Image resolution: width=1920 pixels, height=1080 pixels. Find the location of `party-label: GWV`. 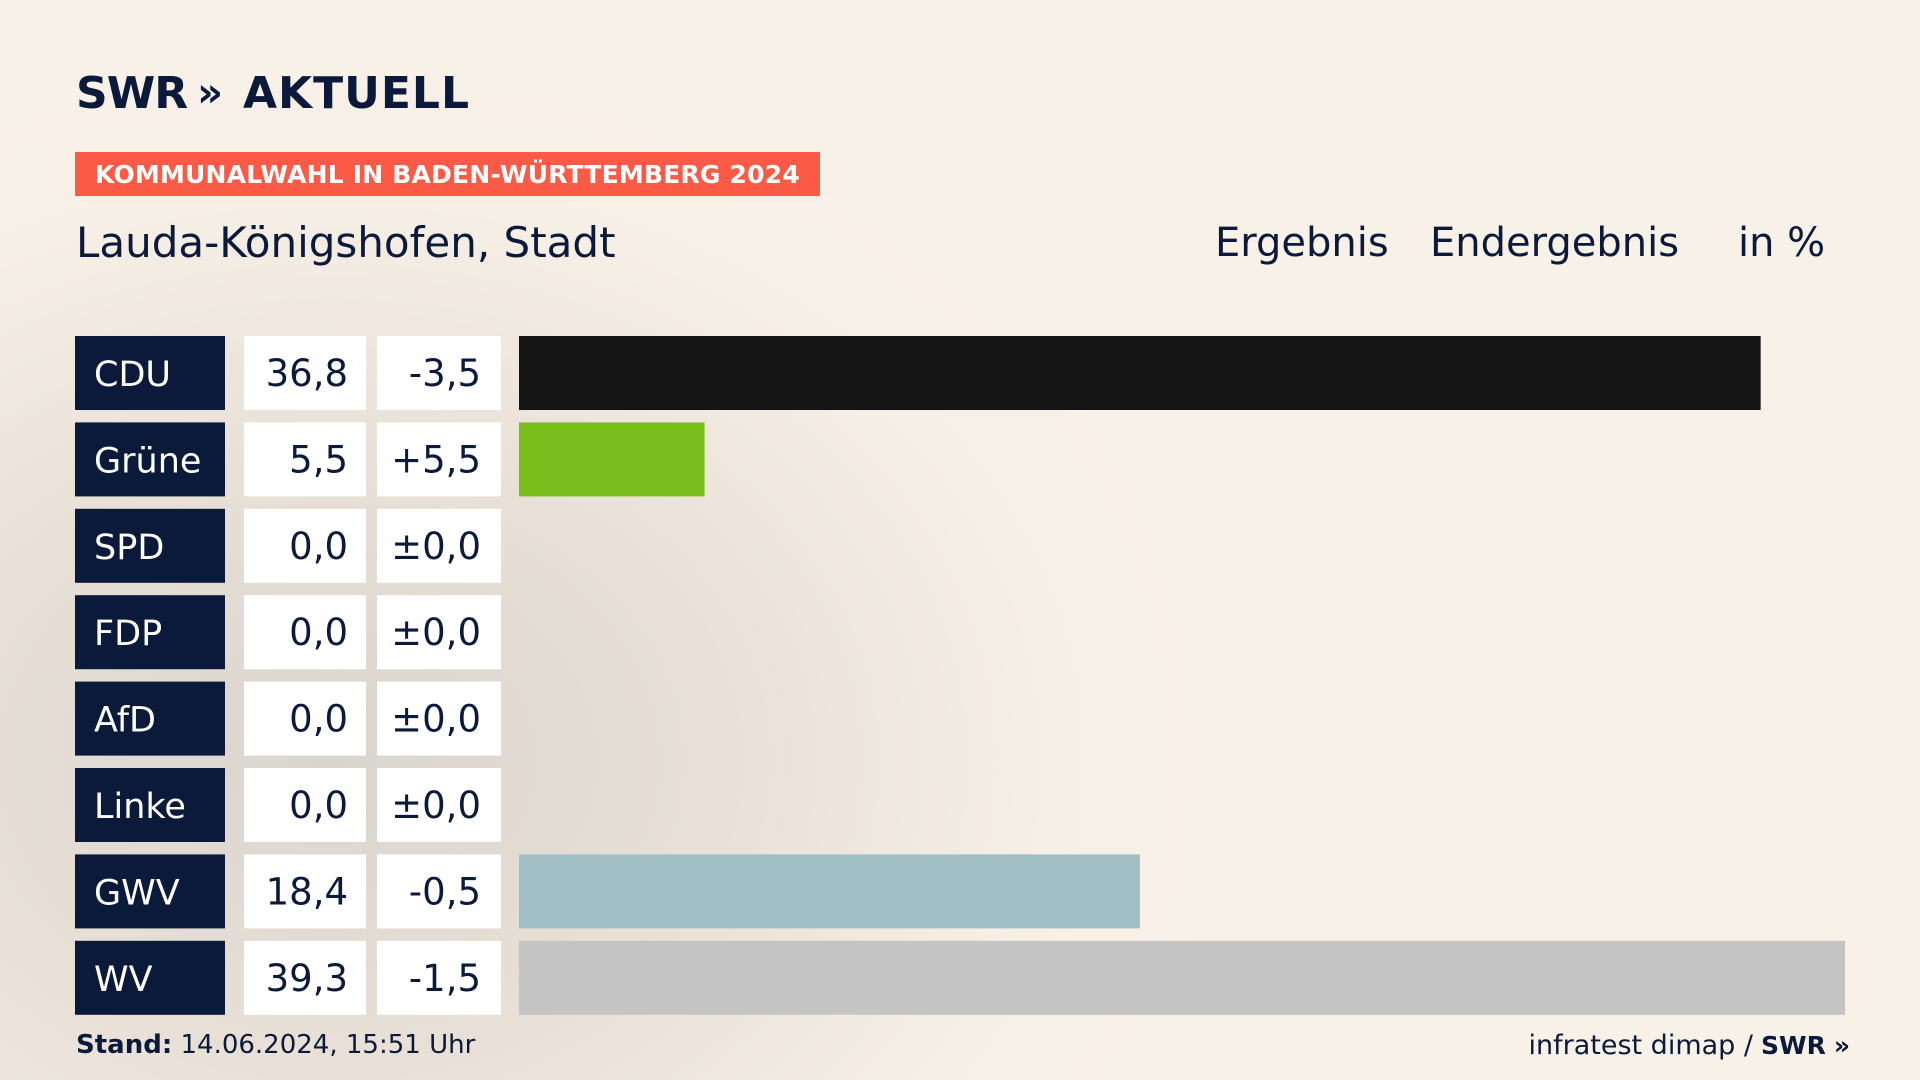

party-label: GWV is located at coordinates (137, 893).